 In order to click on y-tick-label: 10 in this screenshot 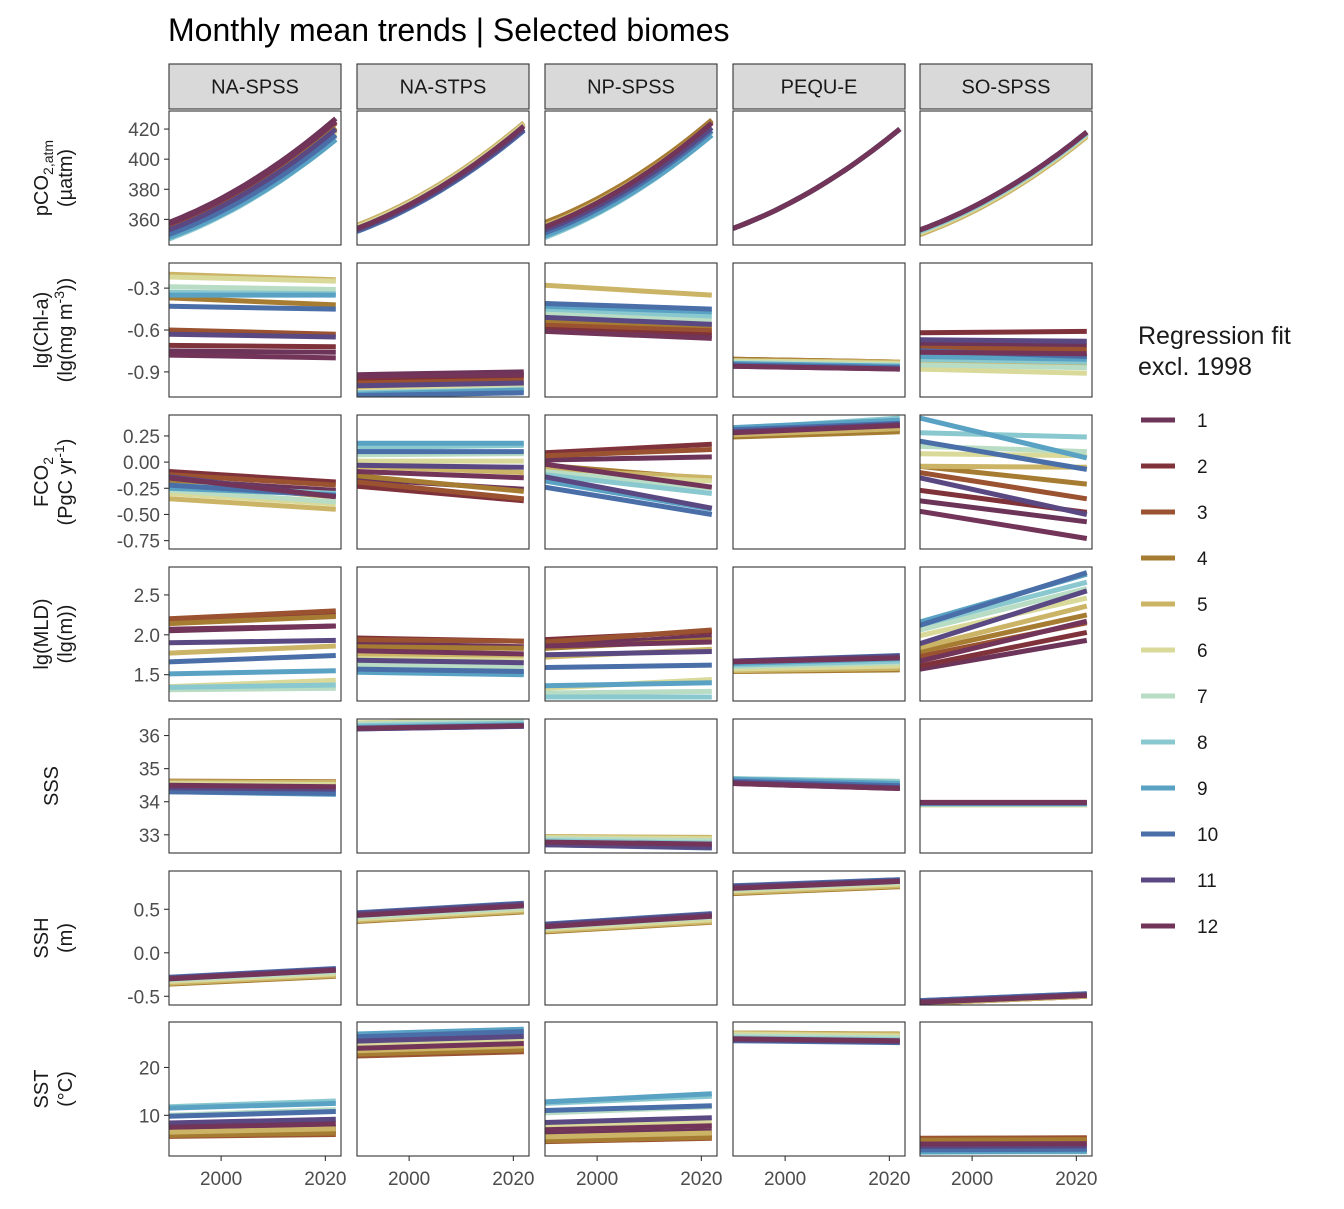, I will do `click(149, 1116)`.